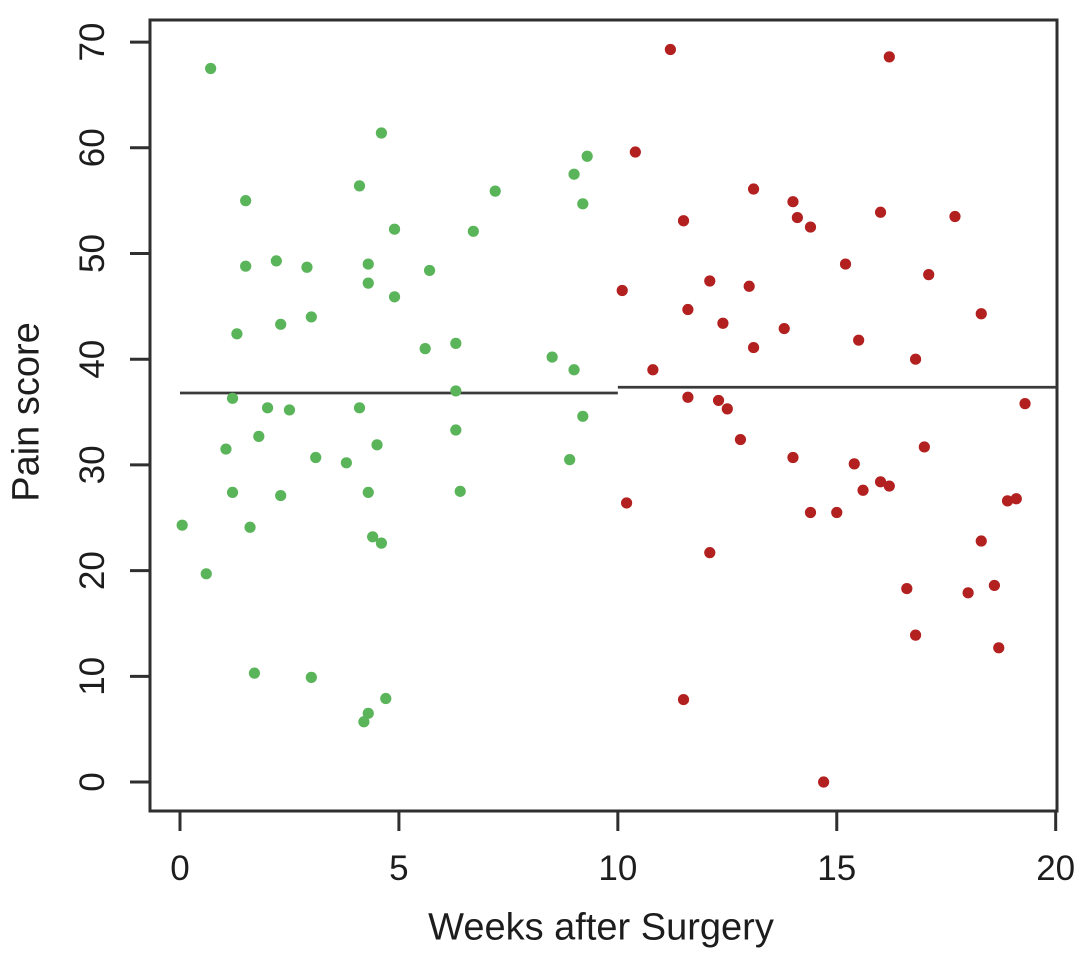 This screenshot has width=1080, height=965. I want to click on y-tick-label: 50, so click(92, 253).